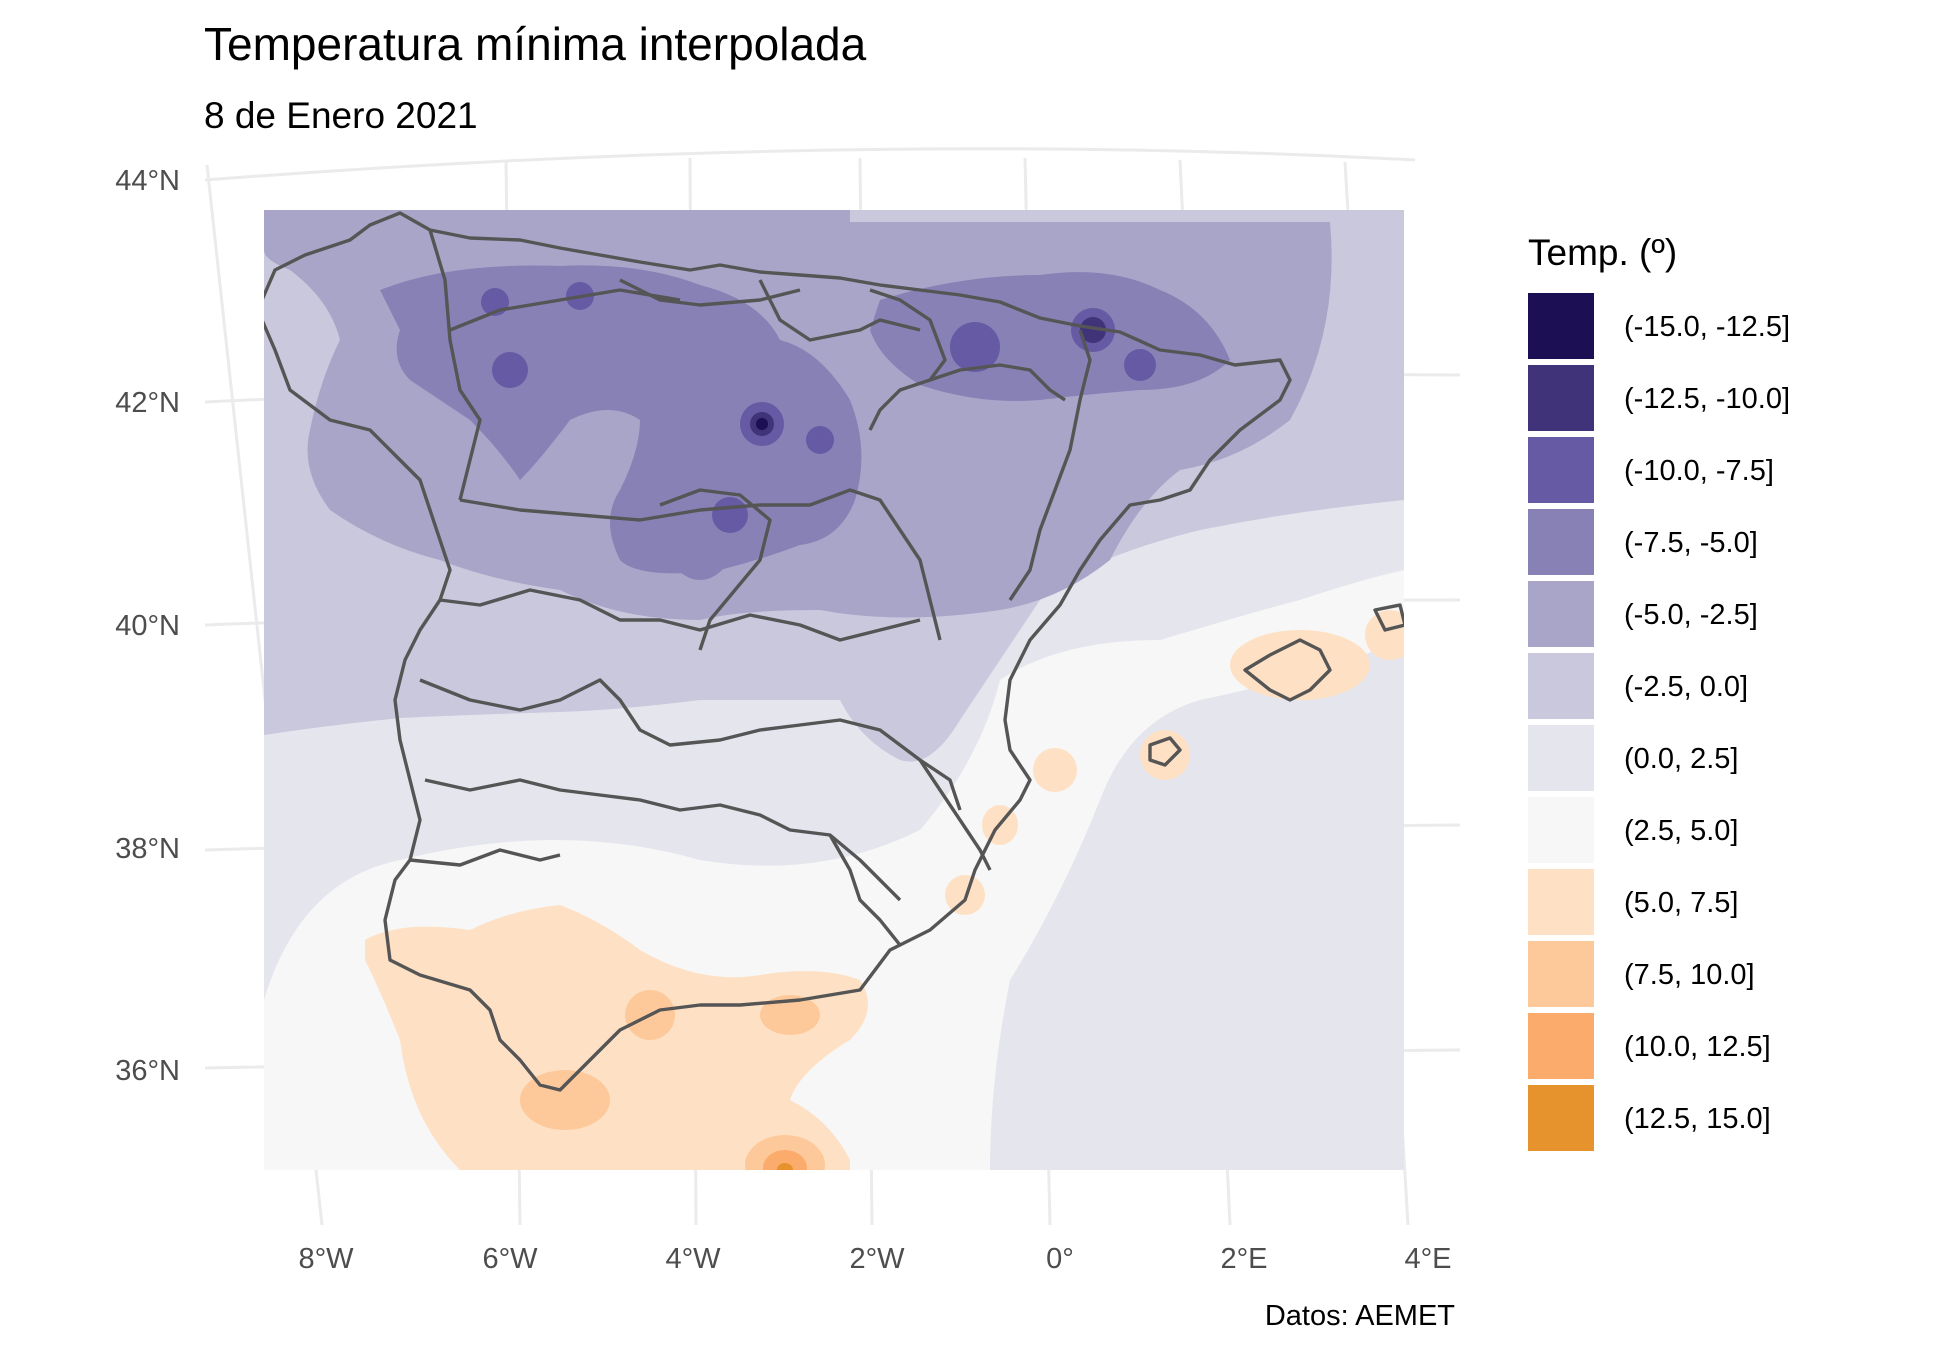 This screenshot has height=1350, width=1950. I want to click on menorca, so click(1388, 617).